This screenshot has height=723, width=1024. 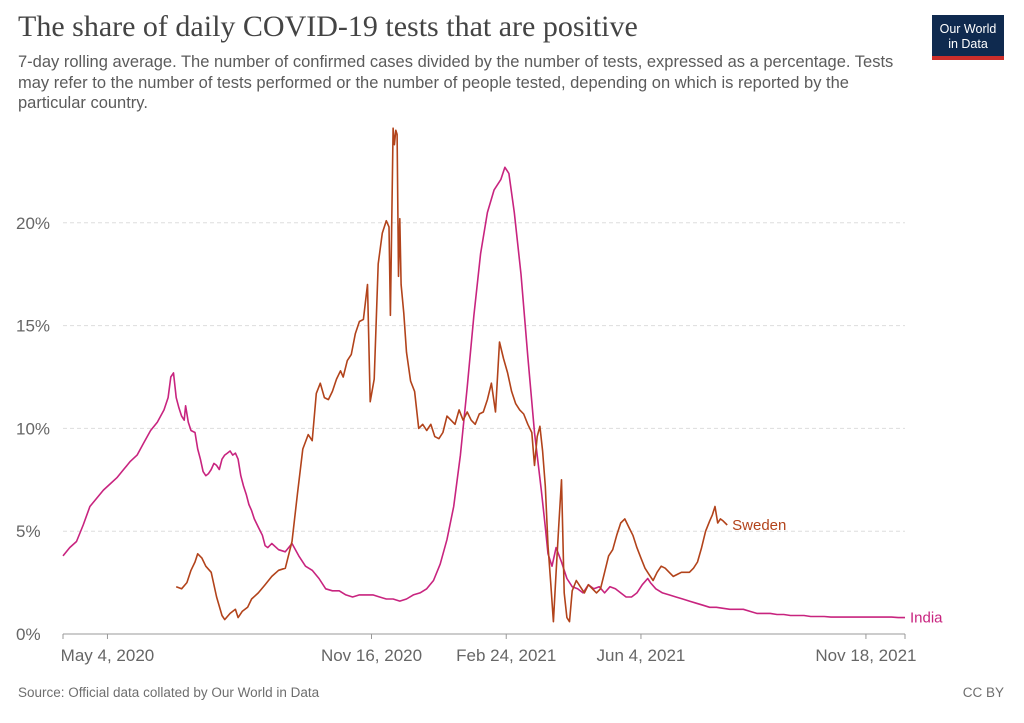 What do you see at coordinates (506, 655) in the screenshot?
I see `x-tick-label: Feb 24, 2021` at bounding box center [506, 655].